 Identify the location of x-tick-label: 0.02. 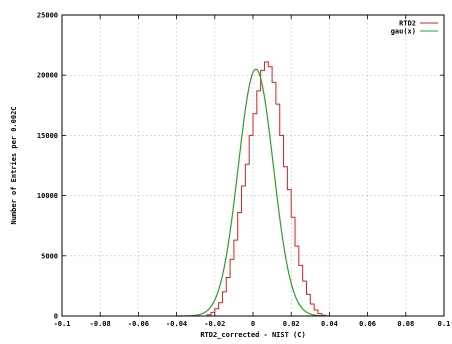
(291, 324).